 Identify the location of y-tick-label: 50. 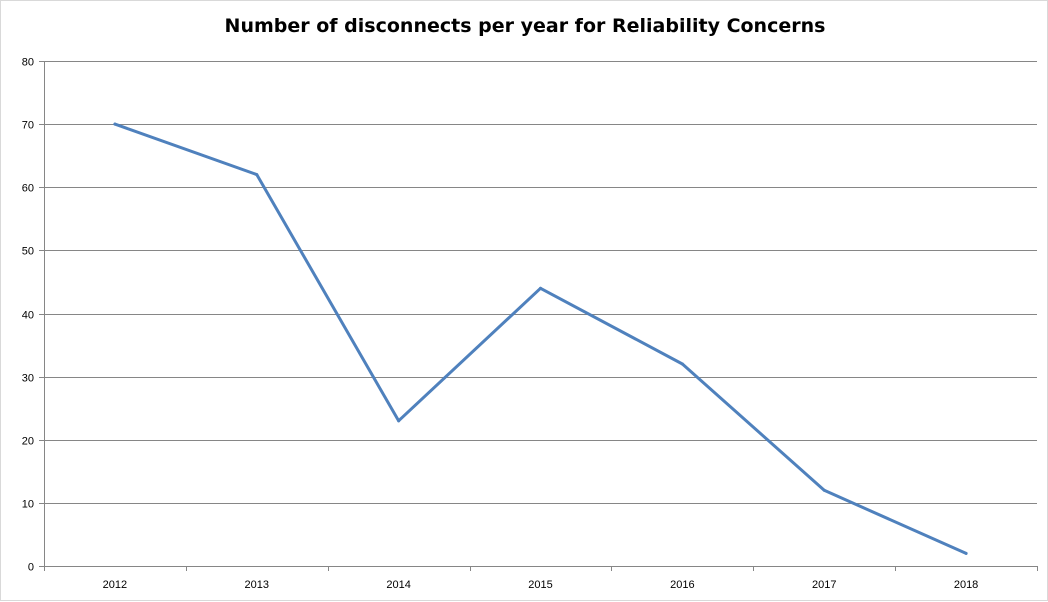
(28, 252).